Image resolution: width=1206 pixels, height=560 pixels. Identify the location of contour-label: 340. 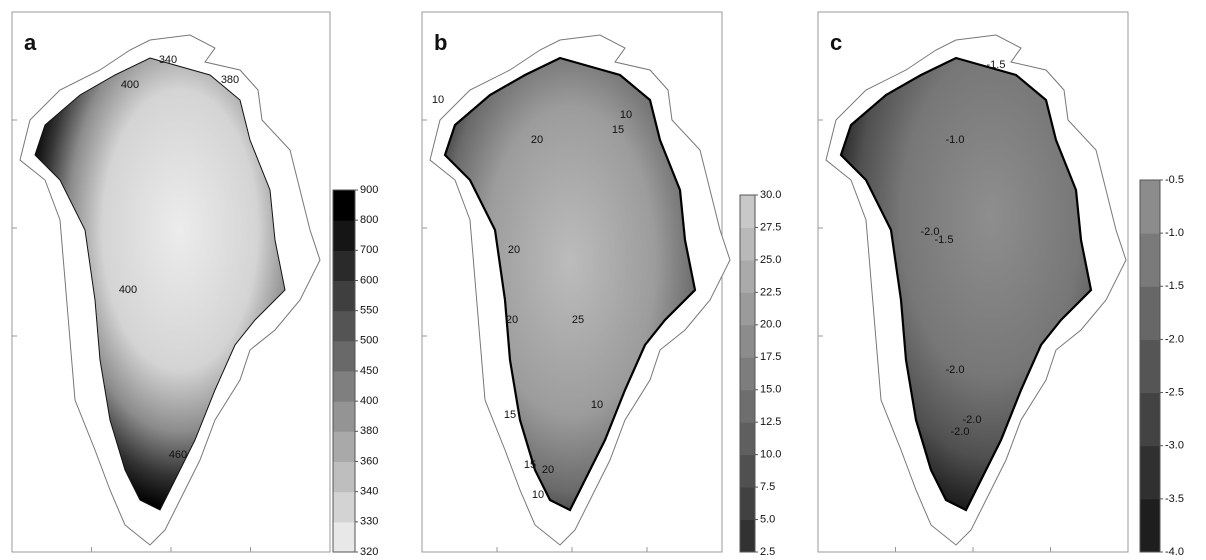
(168, 60).